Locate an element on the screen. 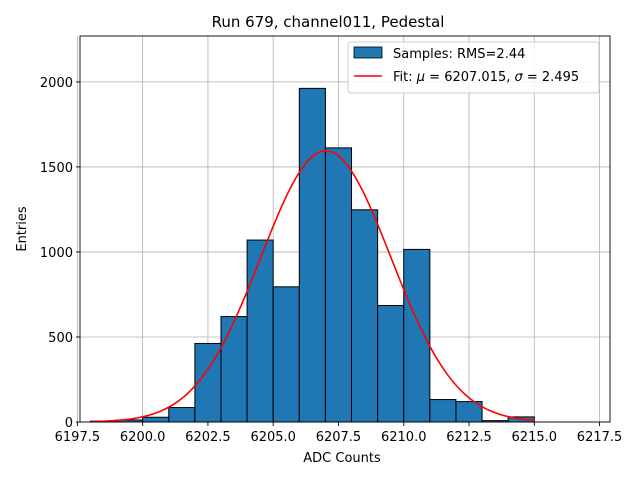  legend-fit-label: Fit: μ = 6207.015, σ = 2.495 is located at coordinates (486, 77).